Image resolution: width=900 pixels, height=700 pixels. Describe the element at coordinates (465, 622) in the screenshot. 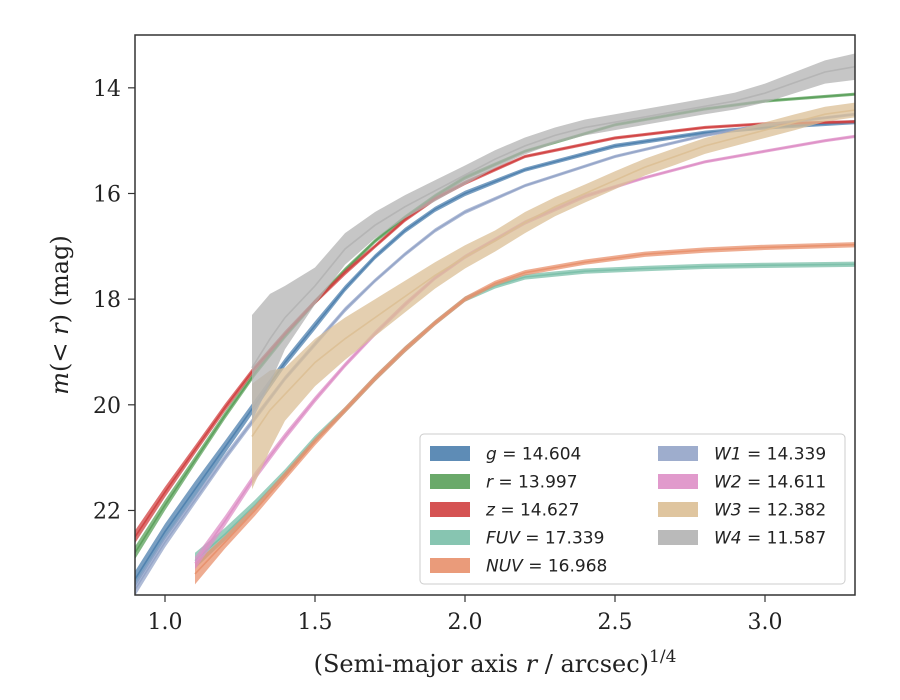

I see `x-tick-label: 2.0` at that location.